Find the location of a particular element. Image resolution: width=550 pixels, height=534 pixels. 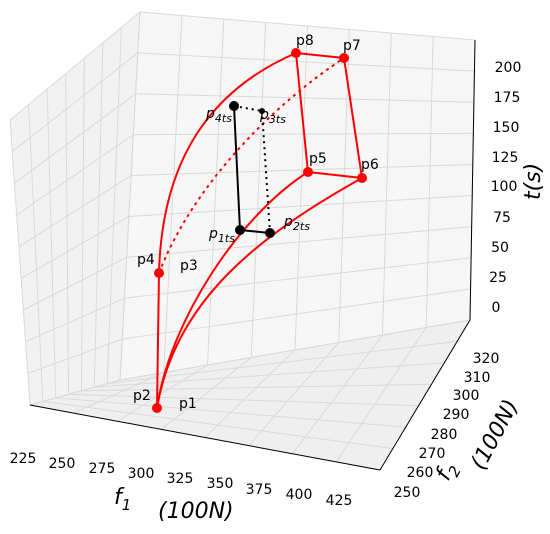

edge-p5-p8 is located at coordinates (302, 112).